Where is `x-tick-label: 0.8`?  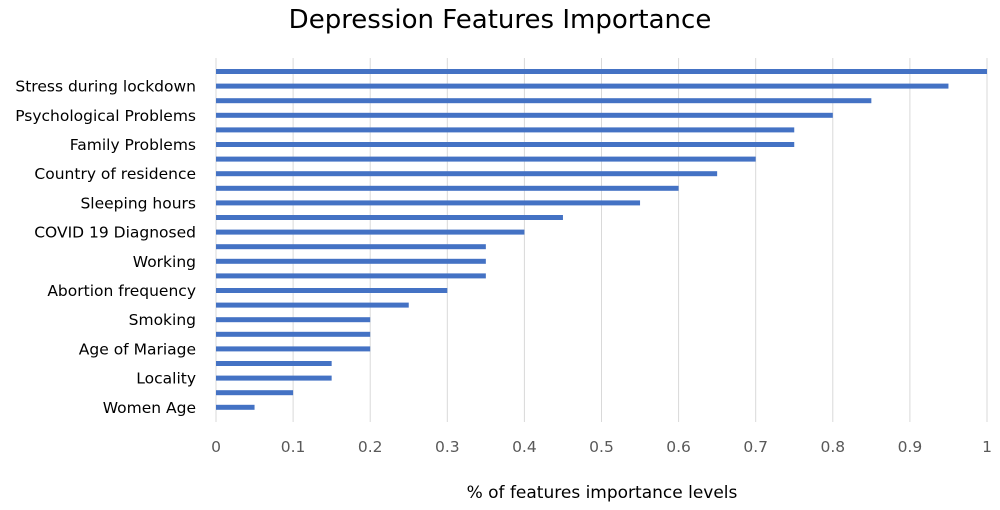 x-tick-label: 0.8 is located at coordinates (832, 447).